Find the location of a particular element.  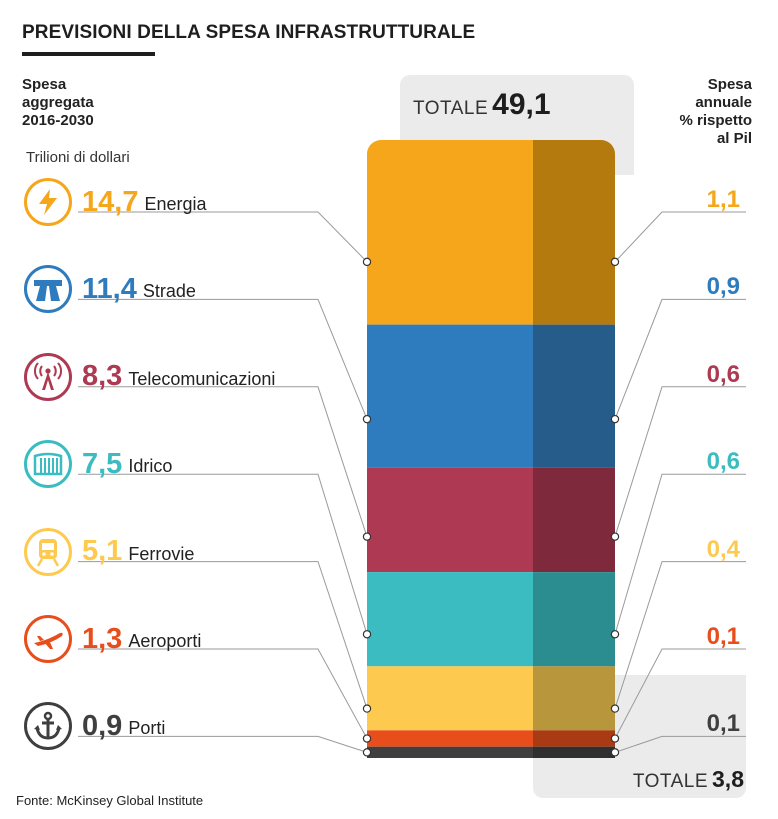

total-aggregate: TOTALE 49,1 is located at coordinates (482, 105).